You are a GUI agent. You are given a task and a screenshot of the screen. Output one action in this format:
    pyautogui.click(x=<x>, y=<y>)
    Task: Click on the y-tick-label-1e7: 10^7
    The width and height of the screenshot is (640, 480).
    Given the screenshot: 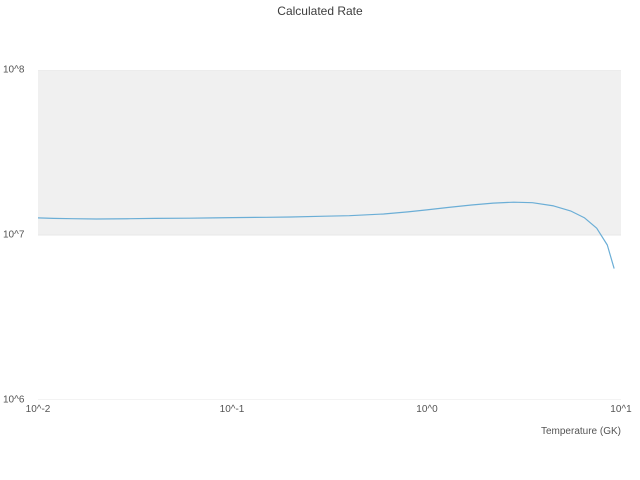 What is the action you would take?
    pyautogui.click(x=14, y=235)
    